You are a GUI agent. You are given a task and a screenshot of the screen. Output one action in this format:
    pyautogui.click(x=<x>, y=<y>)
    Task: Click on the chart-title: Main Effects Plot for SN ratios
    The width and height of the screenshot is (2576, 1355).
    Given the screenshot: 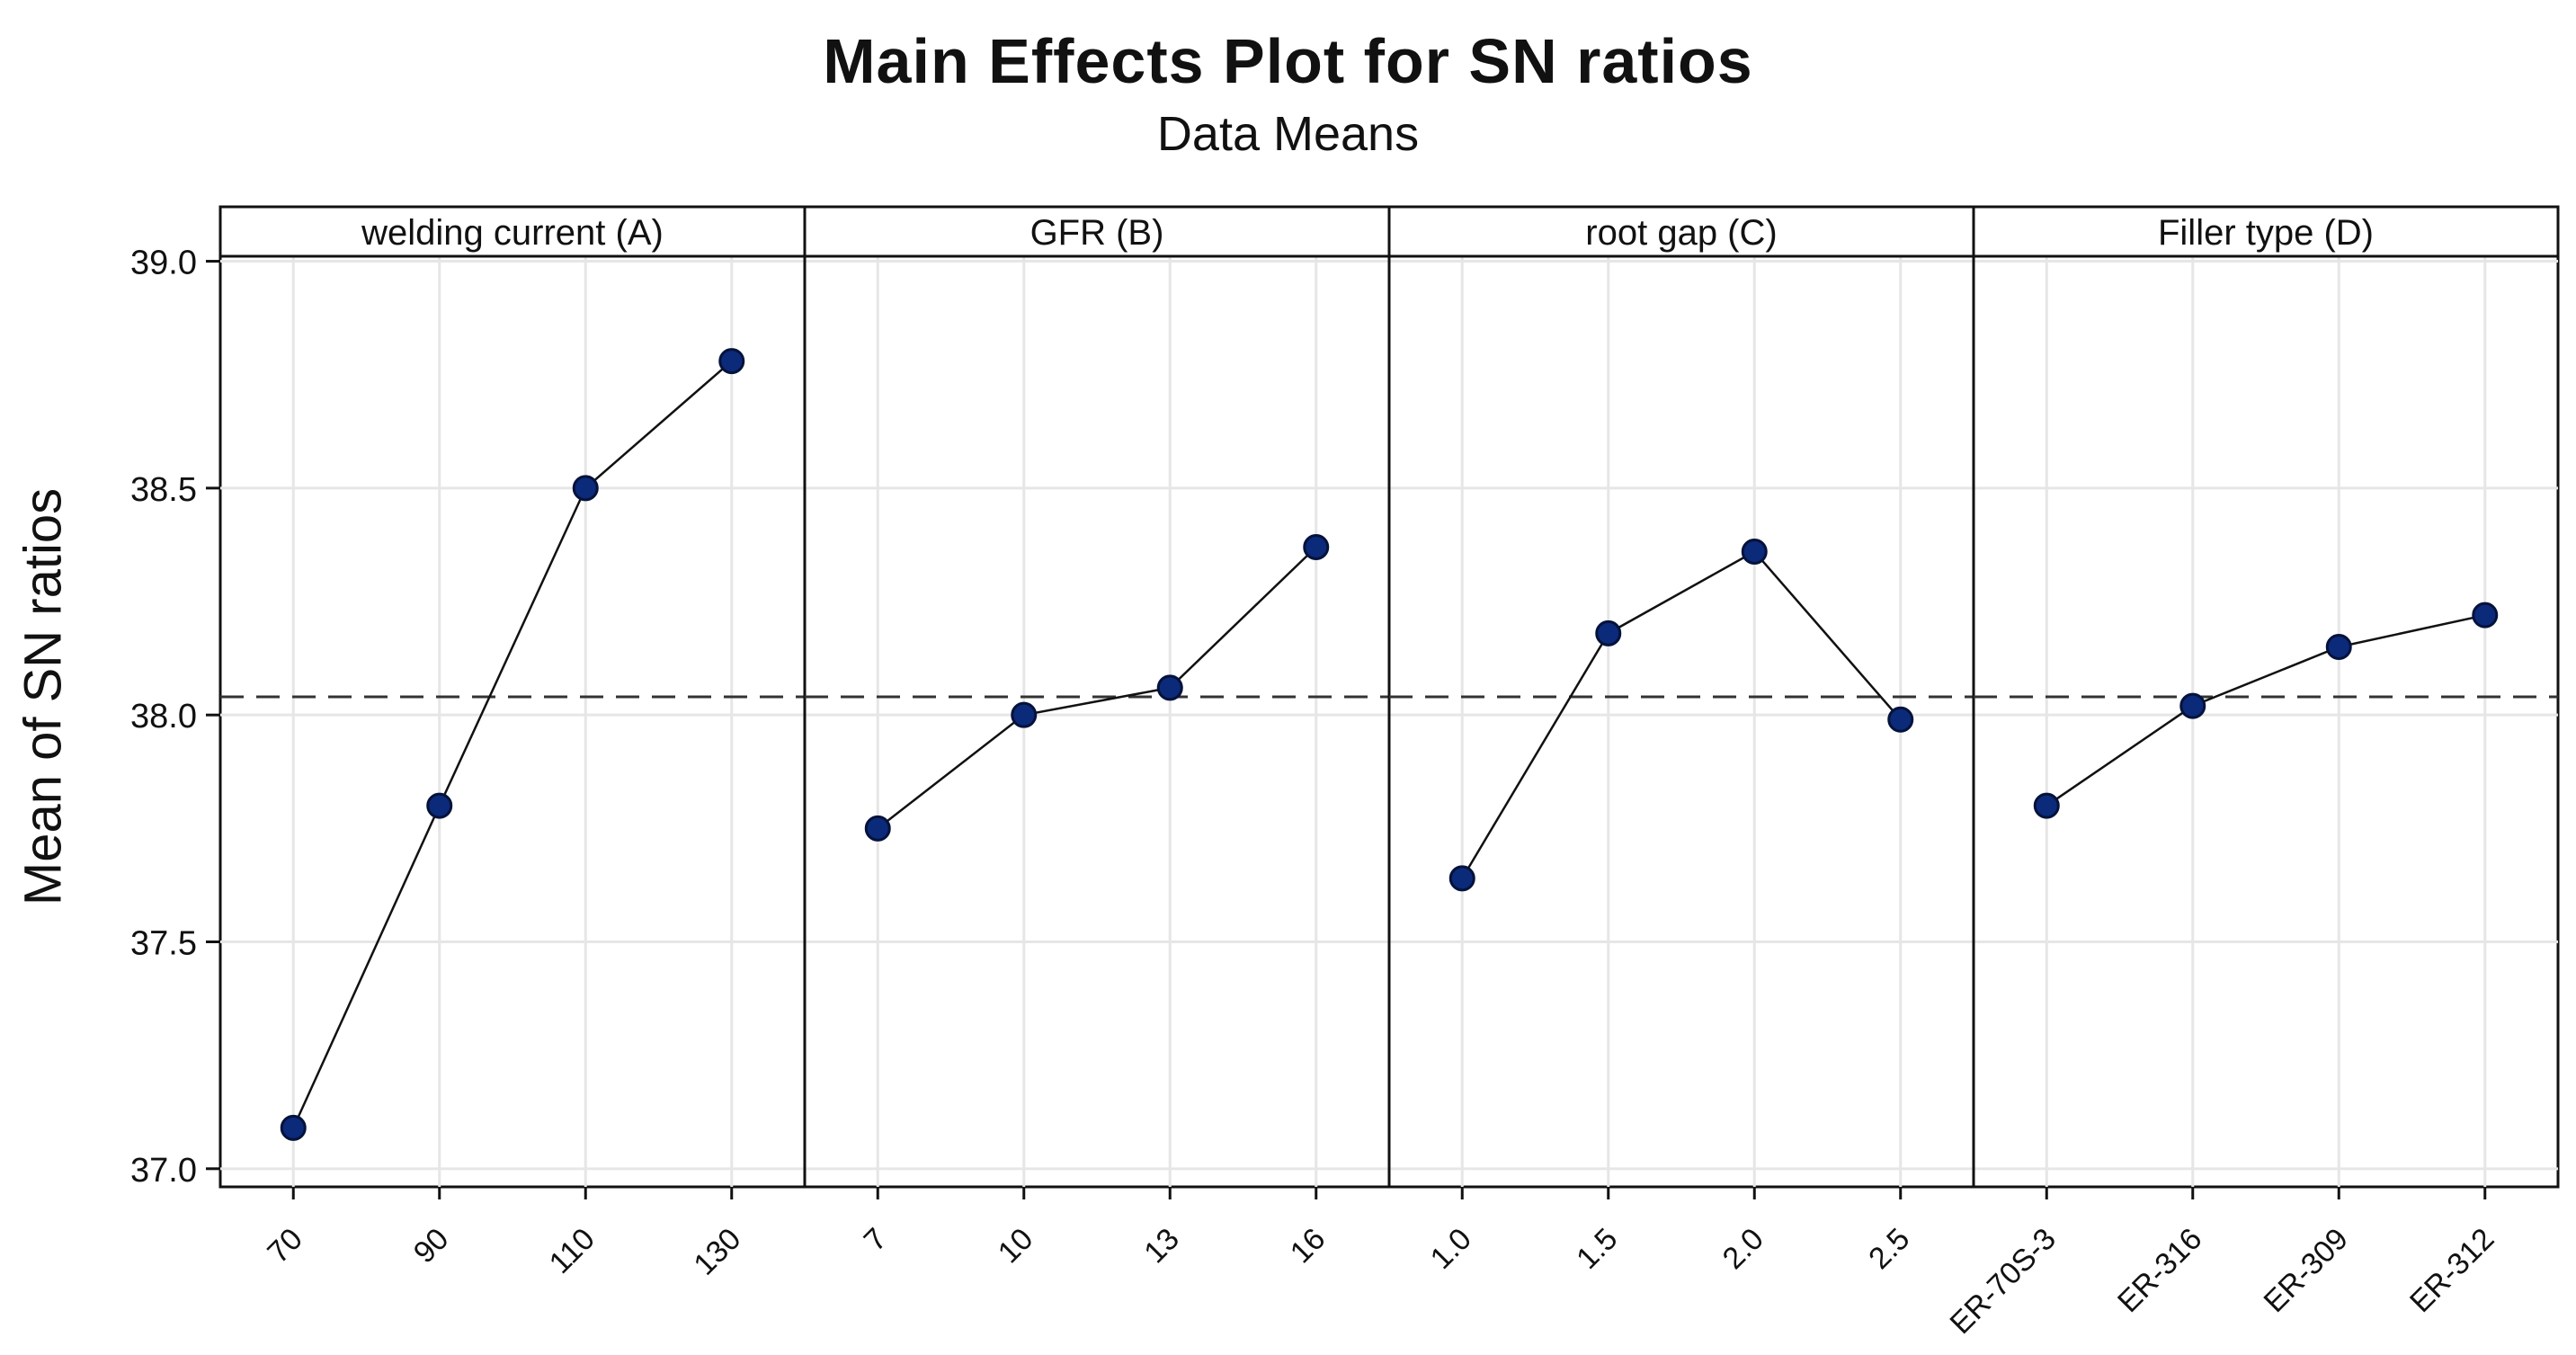 What is the action you would take?
    pyautogui.click(x=1288, y=61)
    